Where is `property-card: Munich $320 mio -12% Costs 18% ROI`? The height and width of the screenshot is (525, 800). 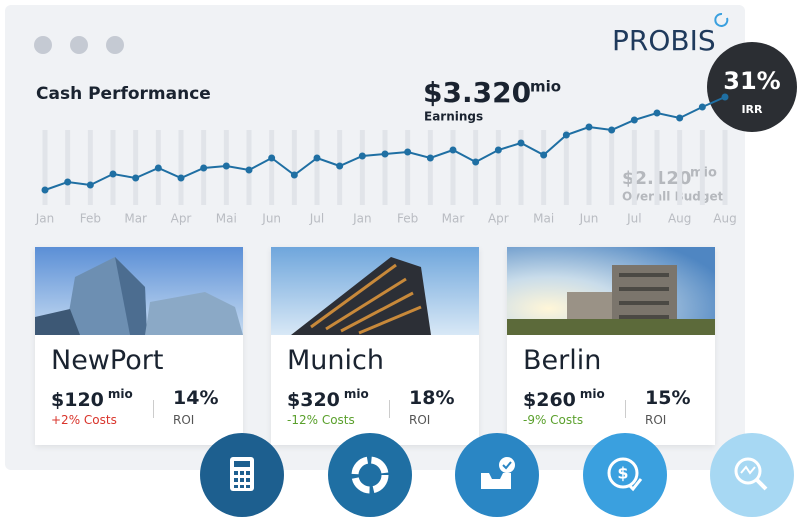
property-card: Munich $320 mio -12% Costs 18% ROI is located at coordinates (375, 346).